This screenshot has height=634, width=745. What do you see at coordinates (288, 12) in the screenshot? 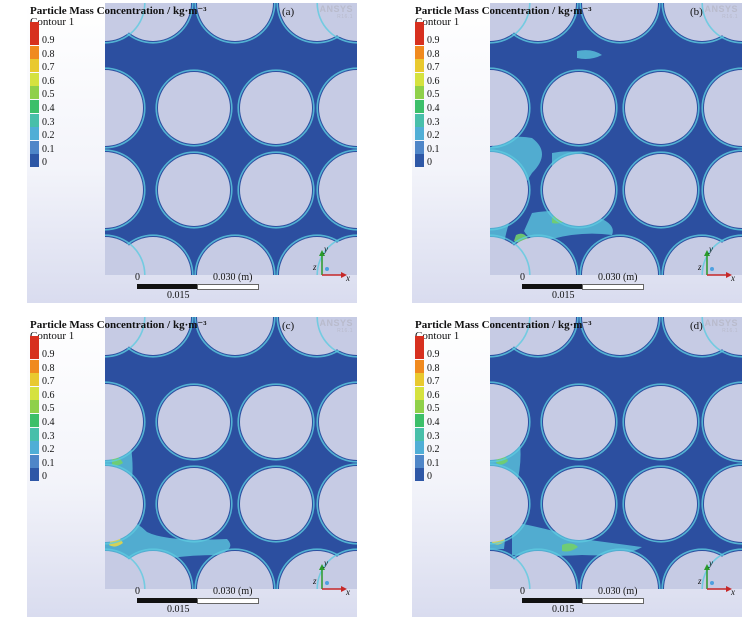
I see `panel-label: (a)` at bounding box center [288, 12].